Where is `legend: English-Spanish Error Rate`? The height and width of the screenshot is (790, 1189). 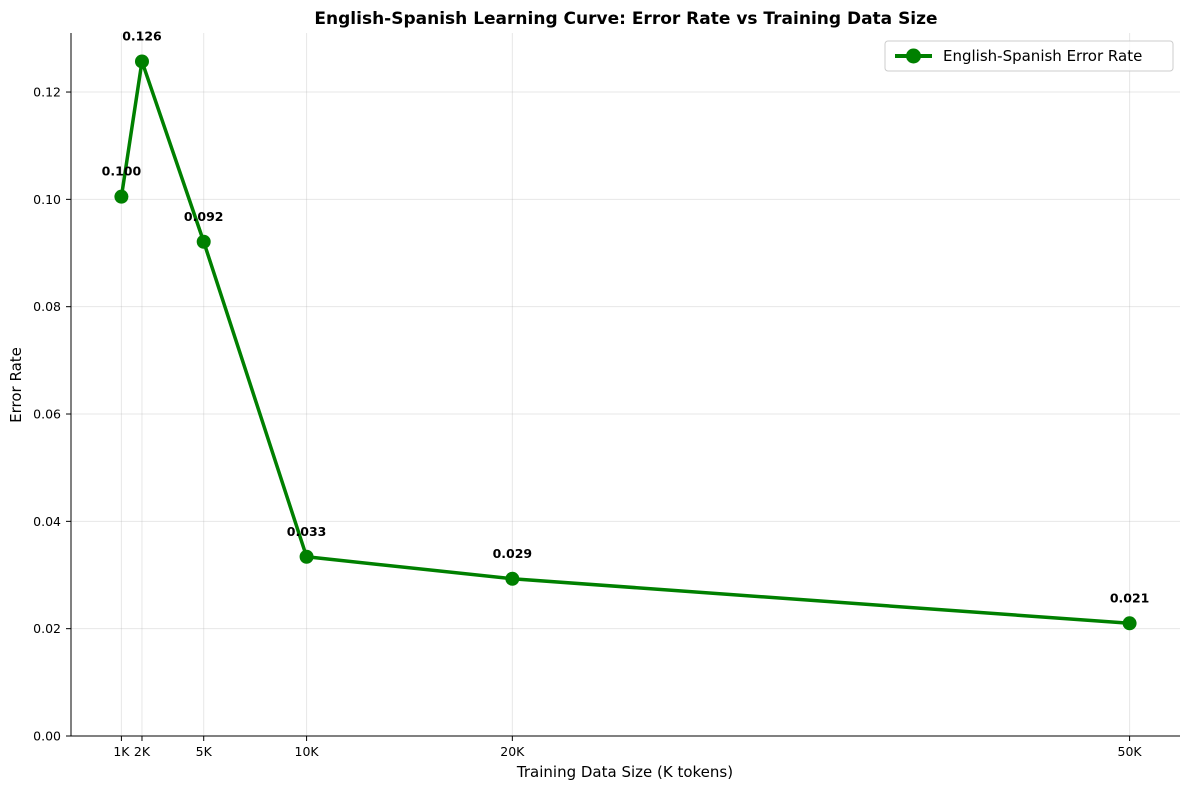
legend: English-Spanish Error Rate is located at coordinates (1029, 56).